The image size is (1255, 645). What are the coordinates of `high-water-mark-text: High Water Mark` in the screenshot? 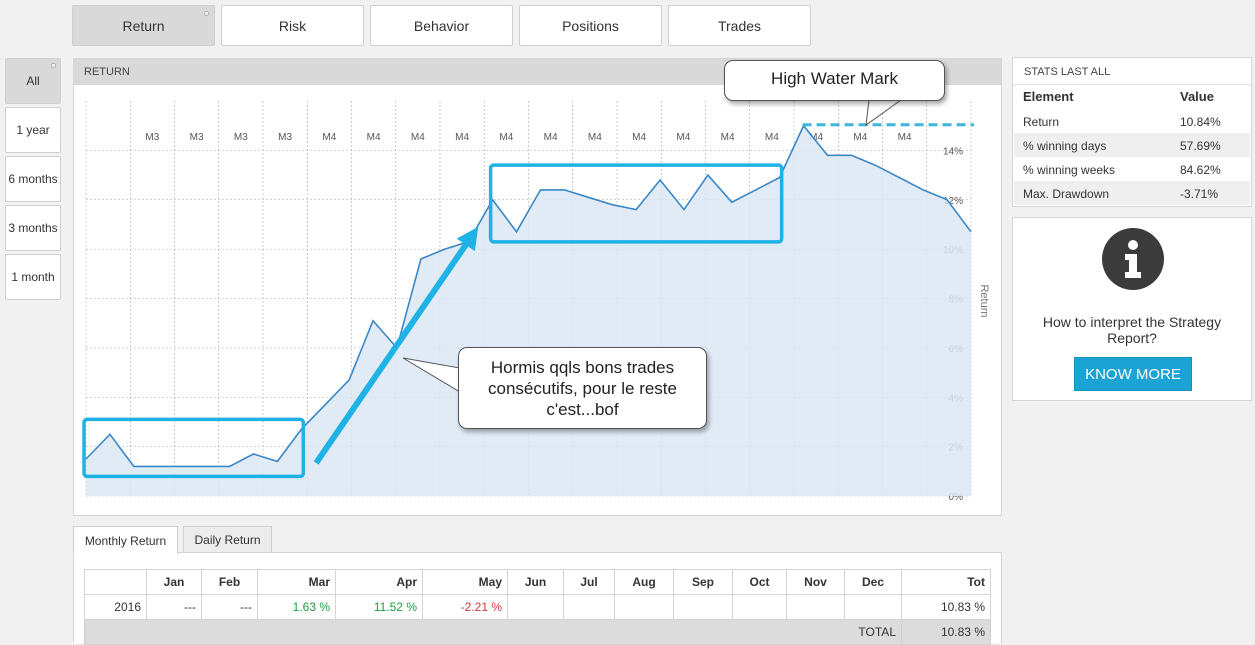 It's located at (834, 78).